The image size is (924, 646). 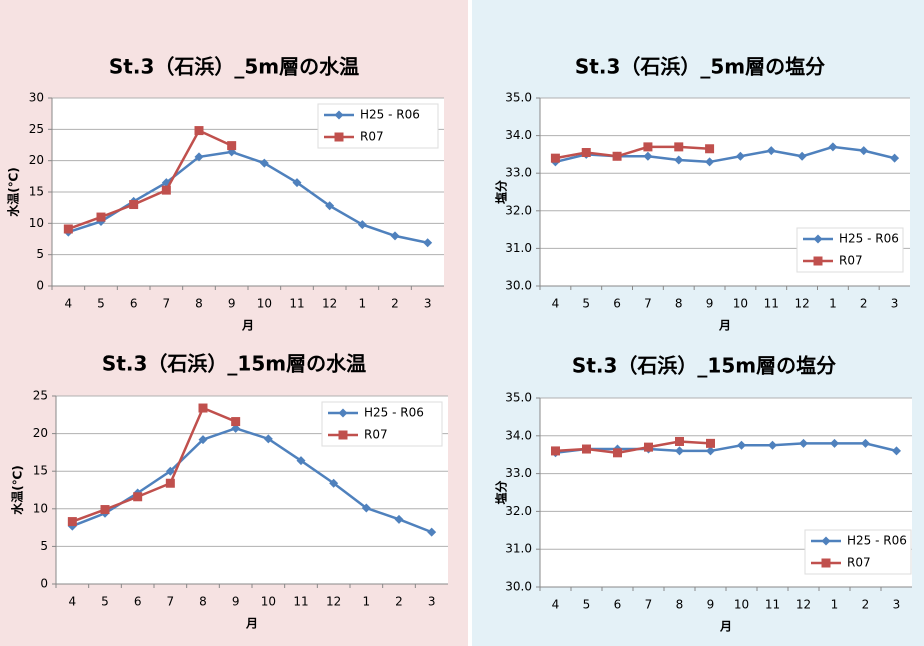 What do you see at coordinates (649, 605) in the screenshot?
I see `x-tick-label: 7` at bounding box center [649, 605].